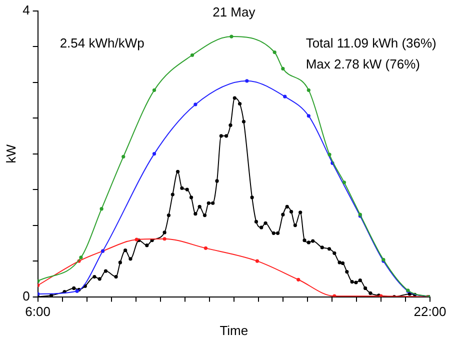 The width and height of the screenshot is (452, 339). Describe the element at coordinates (430, 312) in the screenshot. I see `x-tick-label: 22:00` at that location.